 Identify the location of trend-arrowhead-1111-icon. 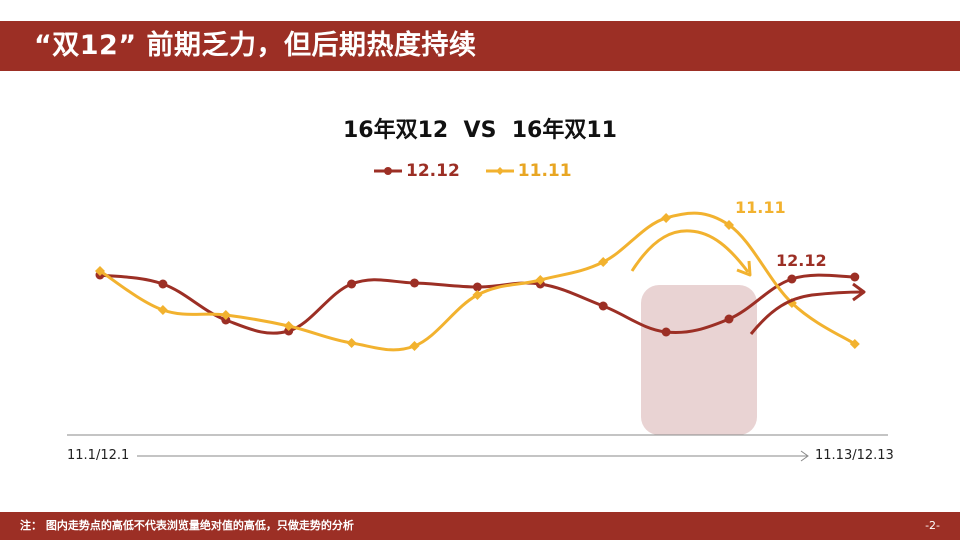
(744, 268).